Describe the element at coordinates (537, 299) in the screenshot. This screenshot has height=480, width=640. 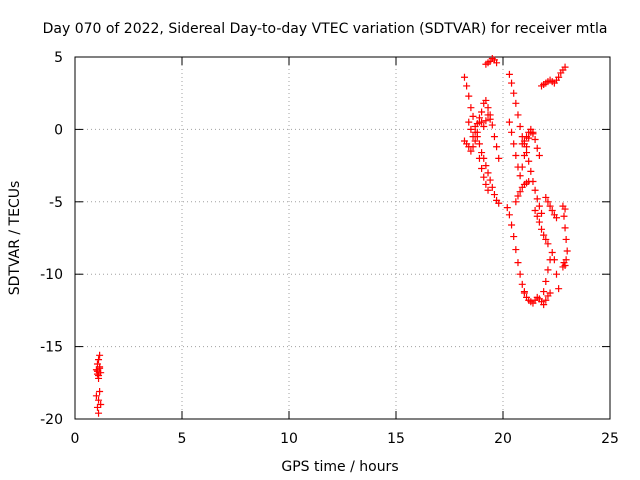
I see `series-track-i` at that location.